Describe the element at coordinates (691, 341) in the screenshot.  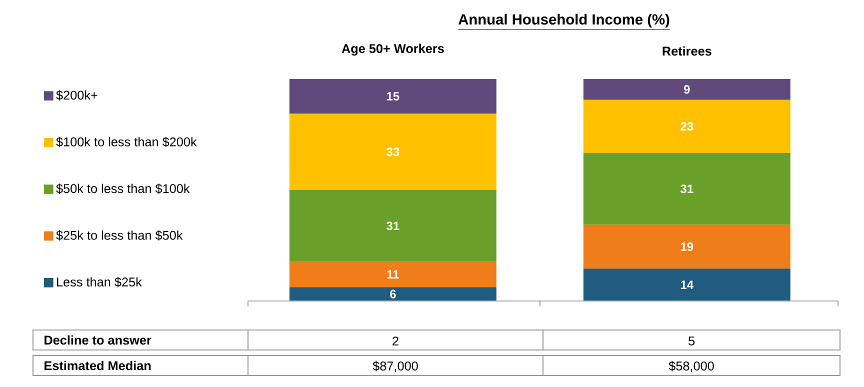
I see `text: 5` at that location.